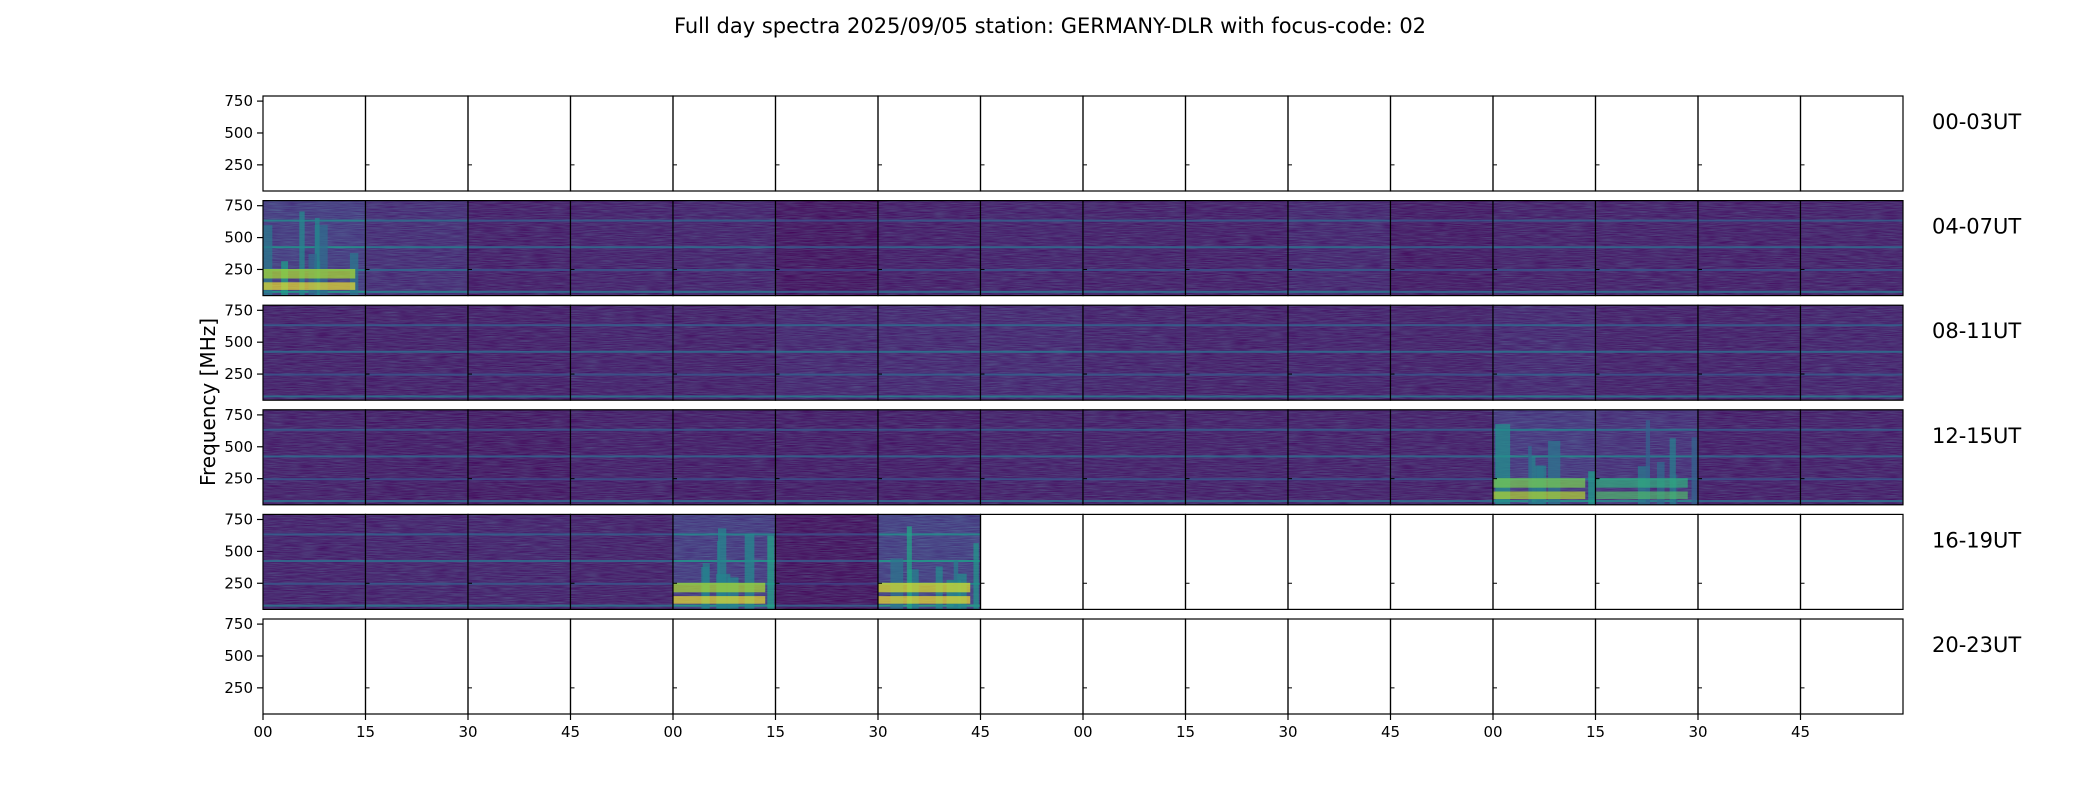 This screenshot has height=800, width=2100. I want to click on spectra-row-04-07UT: 250 500 750 04-07UT, so click(1122, 247).